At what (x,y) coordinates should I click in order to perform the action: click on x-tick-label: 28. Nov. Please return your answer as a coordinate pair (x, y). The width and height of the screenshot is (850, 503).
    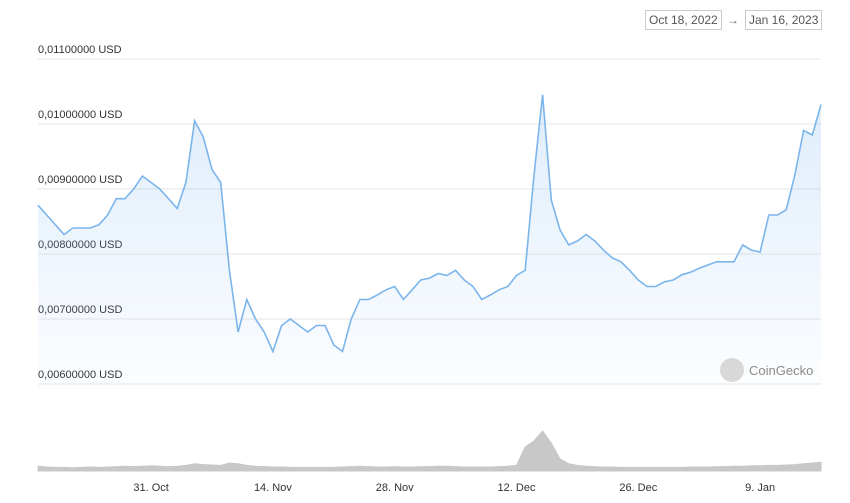
    Looking at the image, I should click on (395, 488).